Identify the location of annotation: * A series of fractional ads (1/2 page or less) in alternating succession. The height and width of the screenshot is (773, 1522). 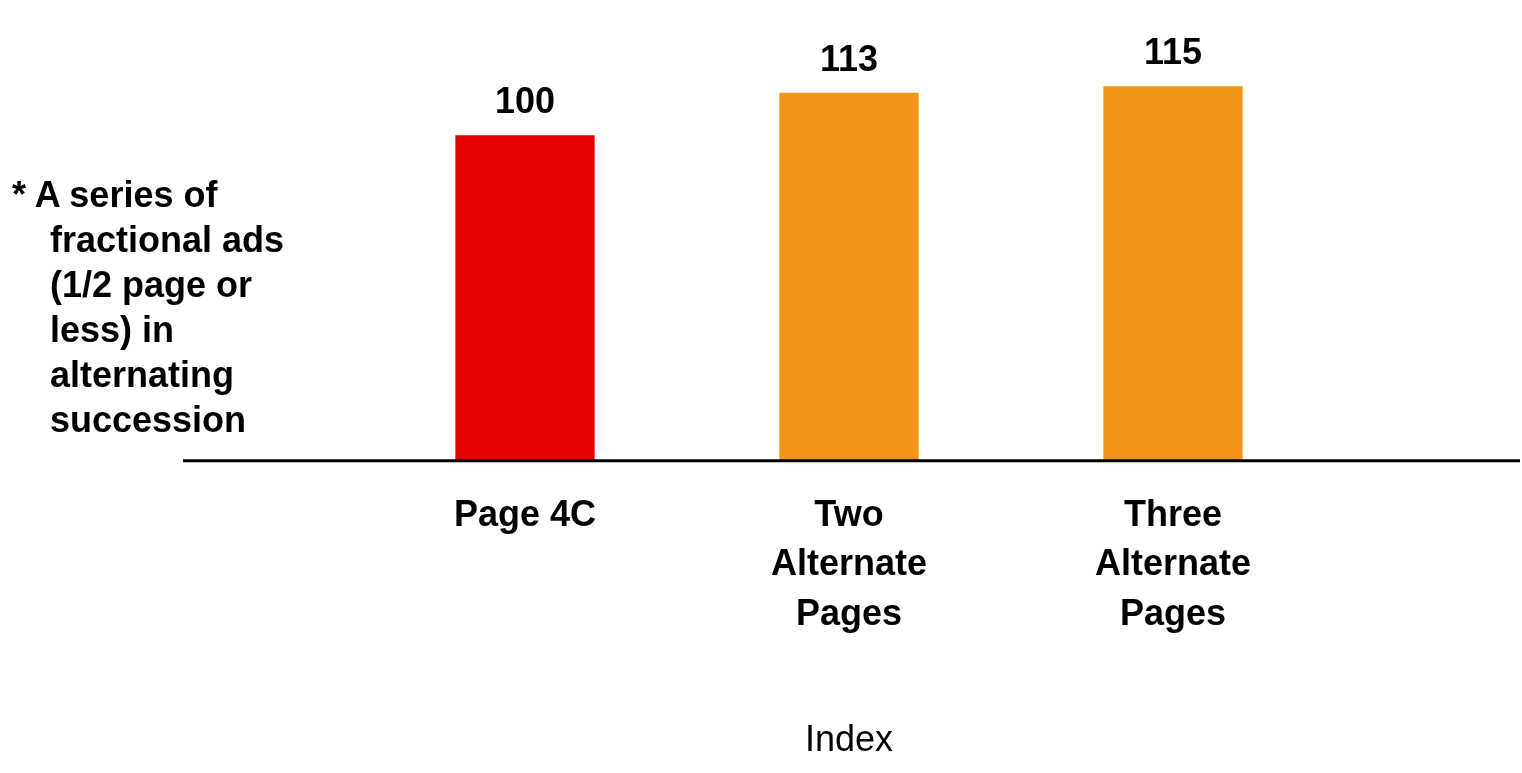
(149, 307).